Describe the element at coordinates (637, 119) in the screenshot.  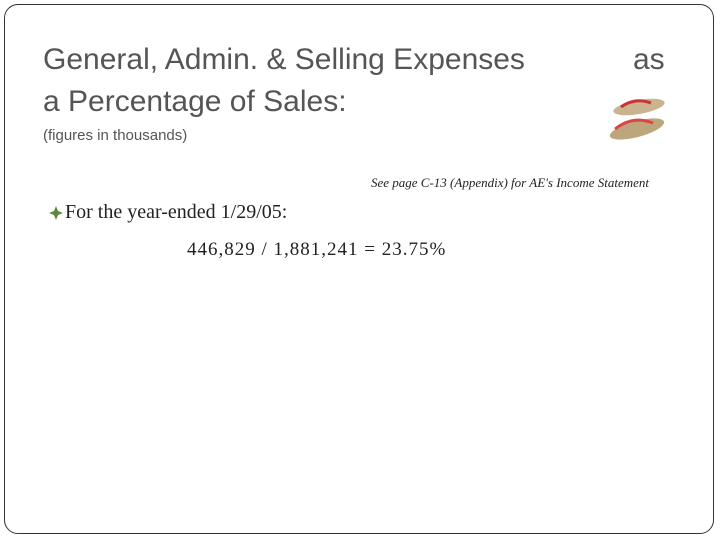
I see `sandals-icon` at that location.